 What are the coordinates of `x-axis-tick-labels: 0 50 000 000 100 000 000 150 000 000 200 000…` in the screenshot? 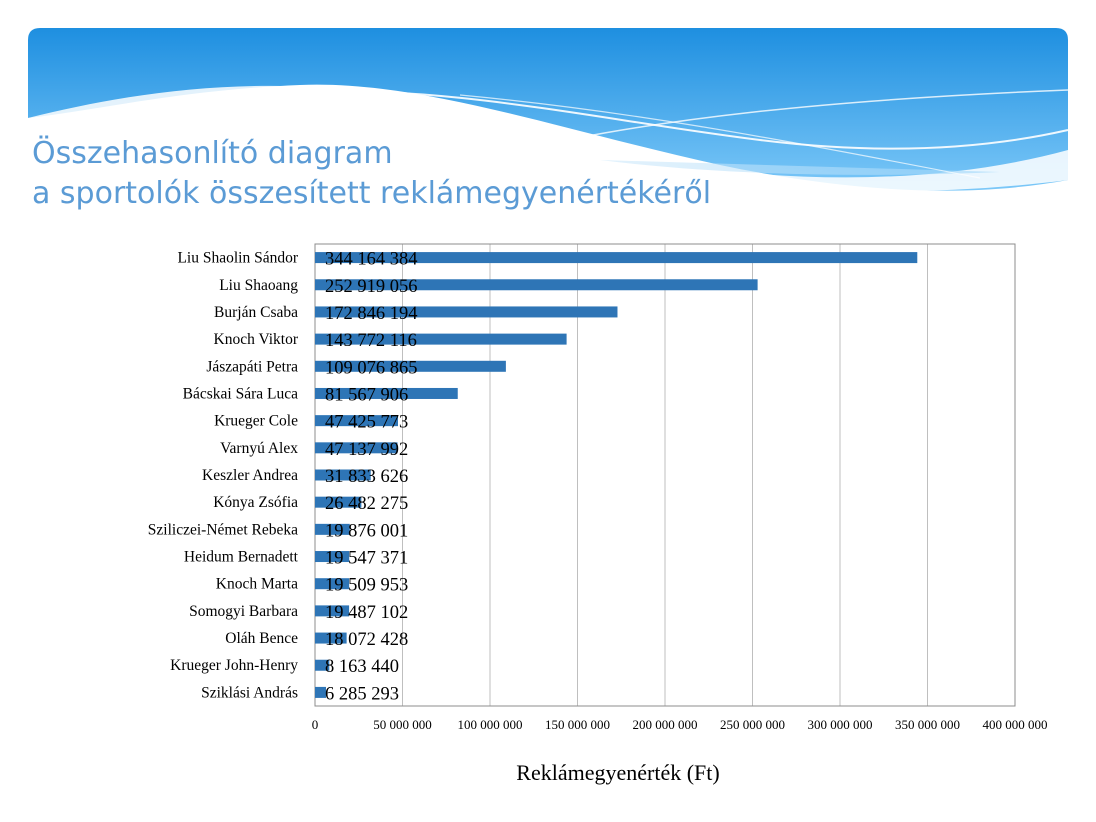 It's located at (680, 724).